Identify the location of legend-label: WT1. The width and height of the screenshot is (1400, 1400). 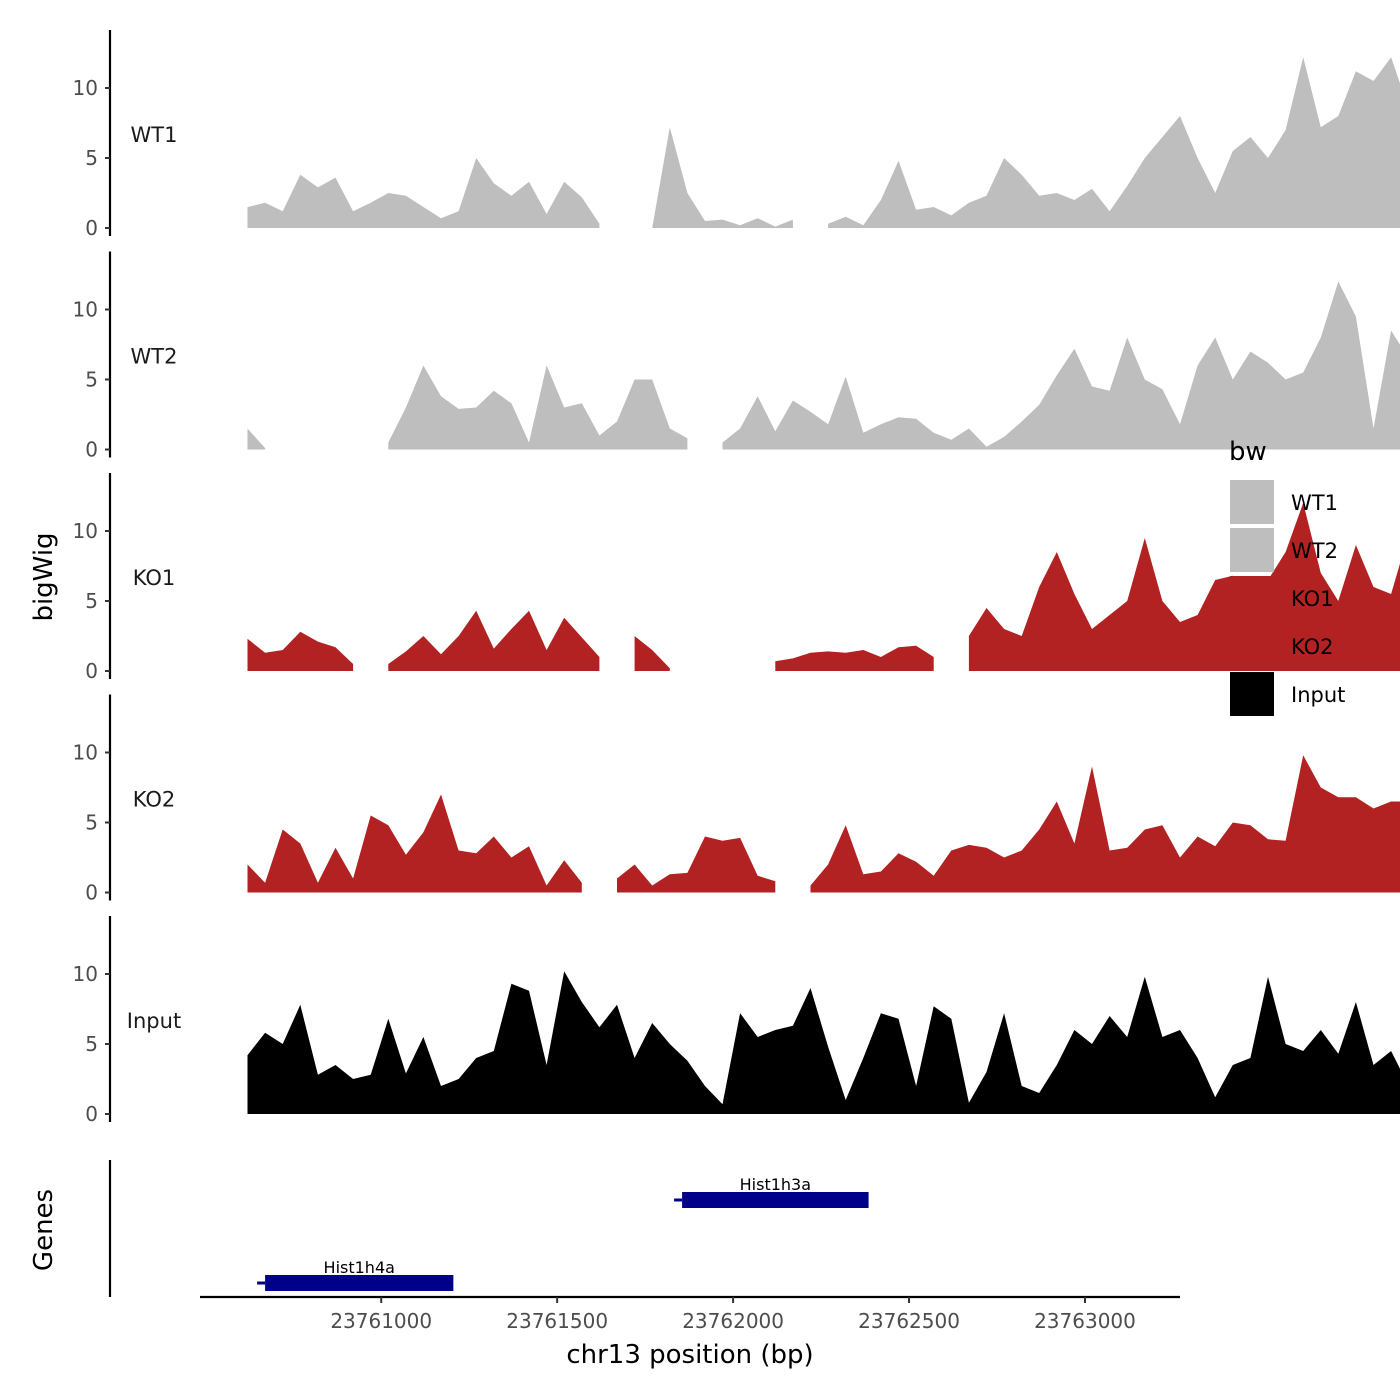
(1314, 503).